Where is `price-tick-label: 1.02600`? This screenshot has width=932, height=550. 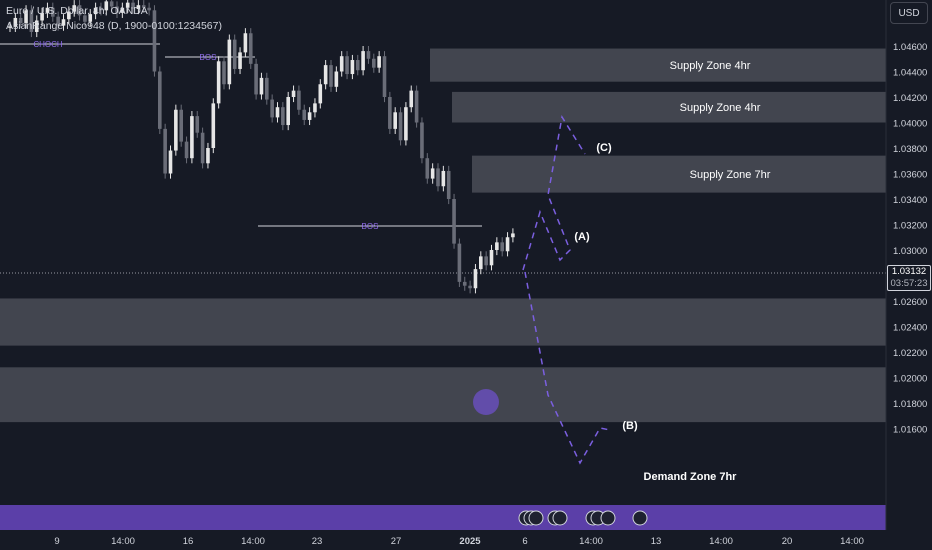
price-tick-label: 1.02600 is located at coordinates (910, 302).